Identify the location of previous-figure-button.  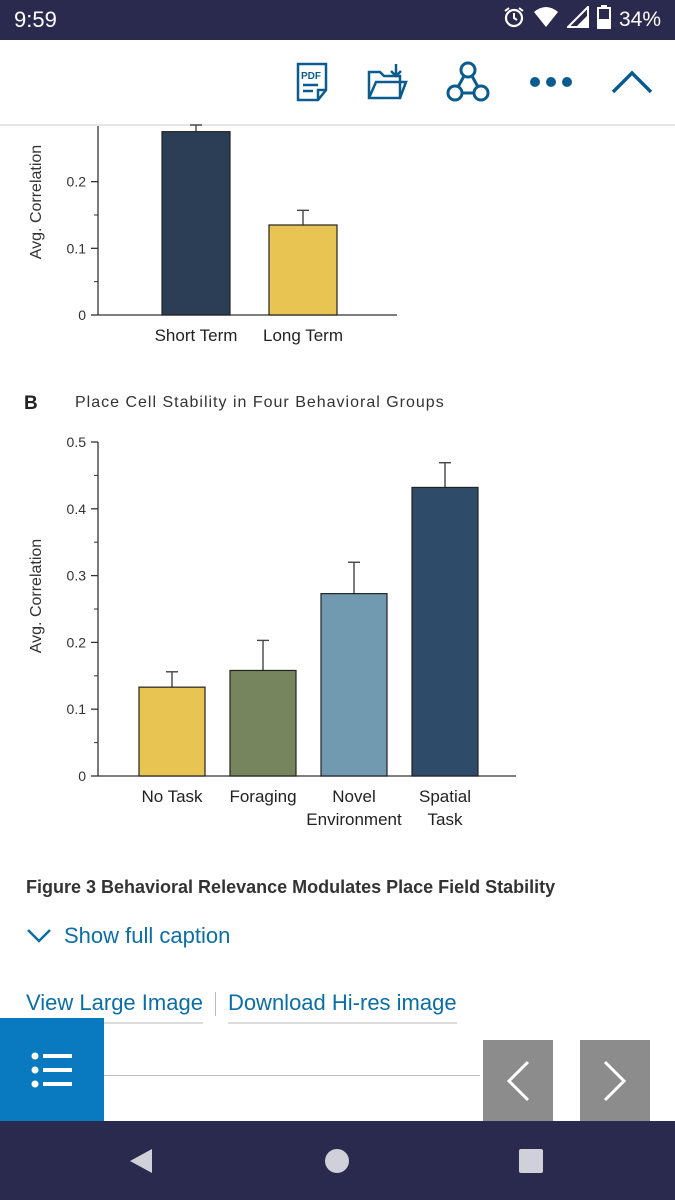
(518, 1080).